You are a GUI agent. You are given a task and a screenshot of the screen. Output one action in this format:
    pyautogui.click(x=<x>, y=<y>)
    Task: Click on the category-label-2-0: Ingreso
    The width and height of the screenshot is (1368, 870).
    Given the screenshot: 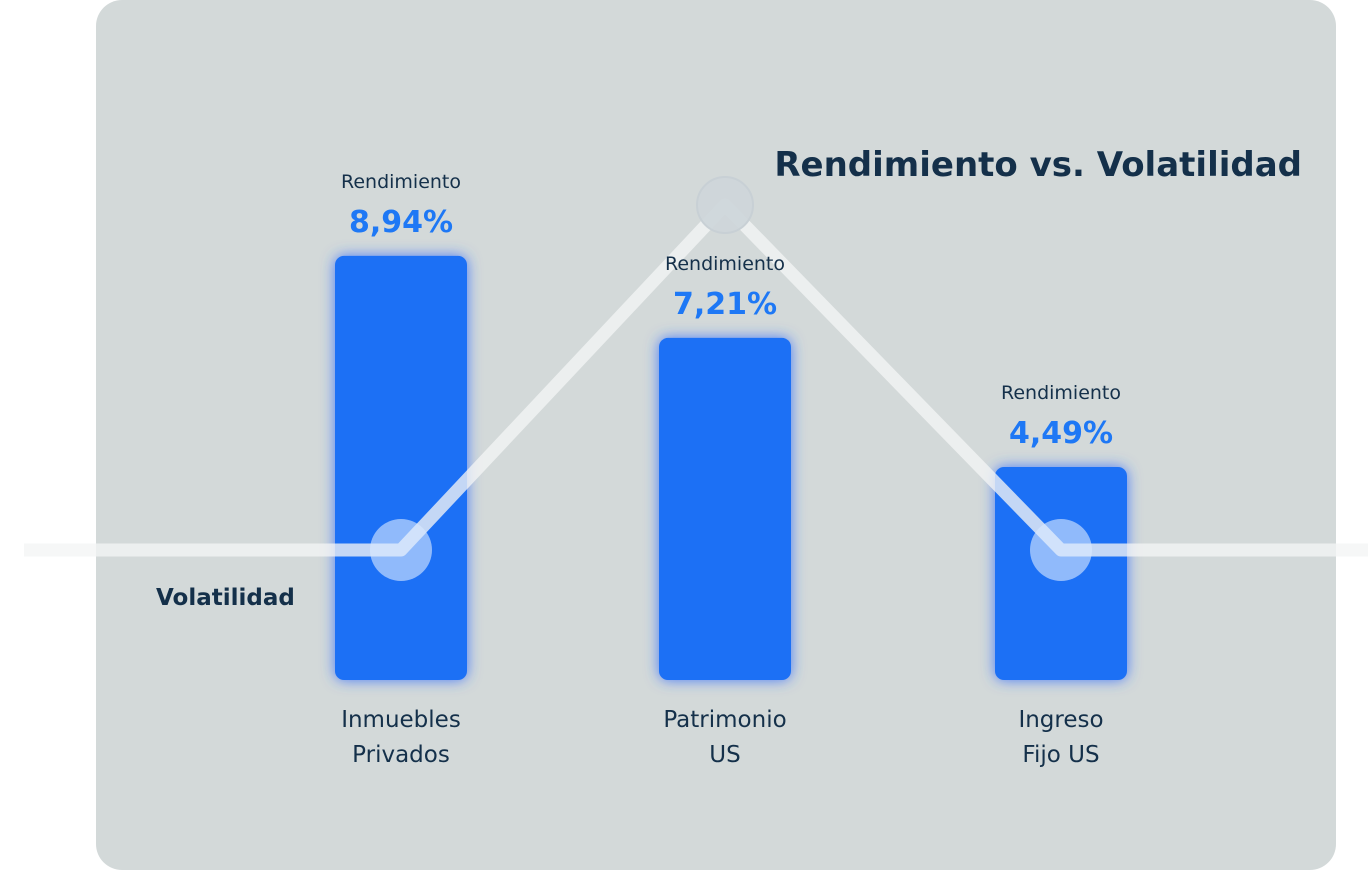 What is the action you would take?
    pyautogui.click(x=1060, y=720)
    